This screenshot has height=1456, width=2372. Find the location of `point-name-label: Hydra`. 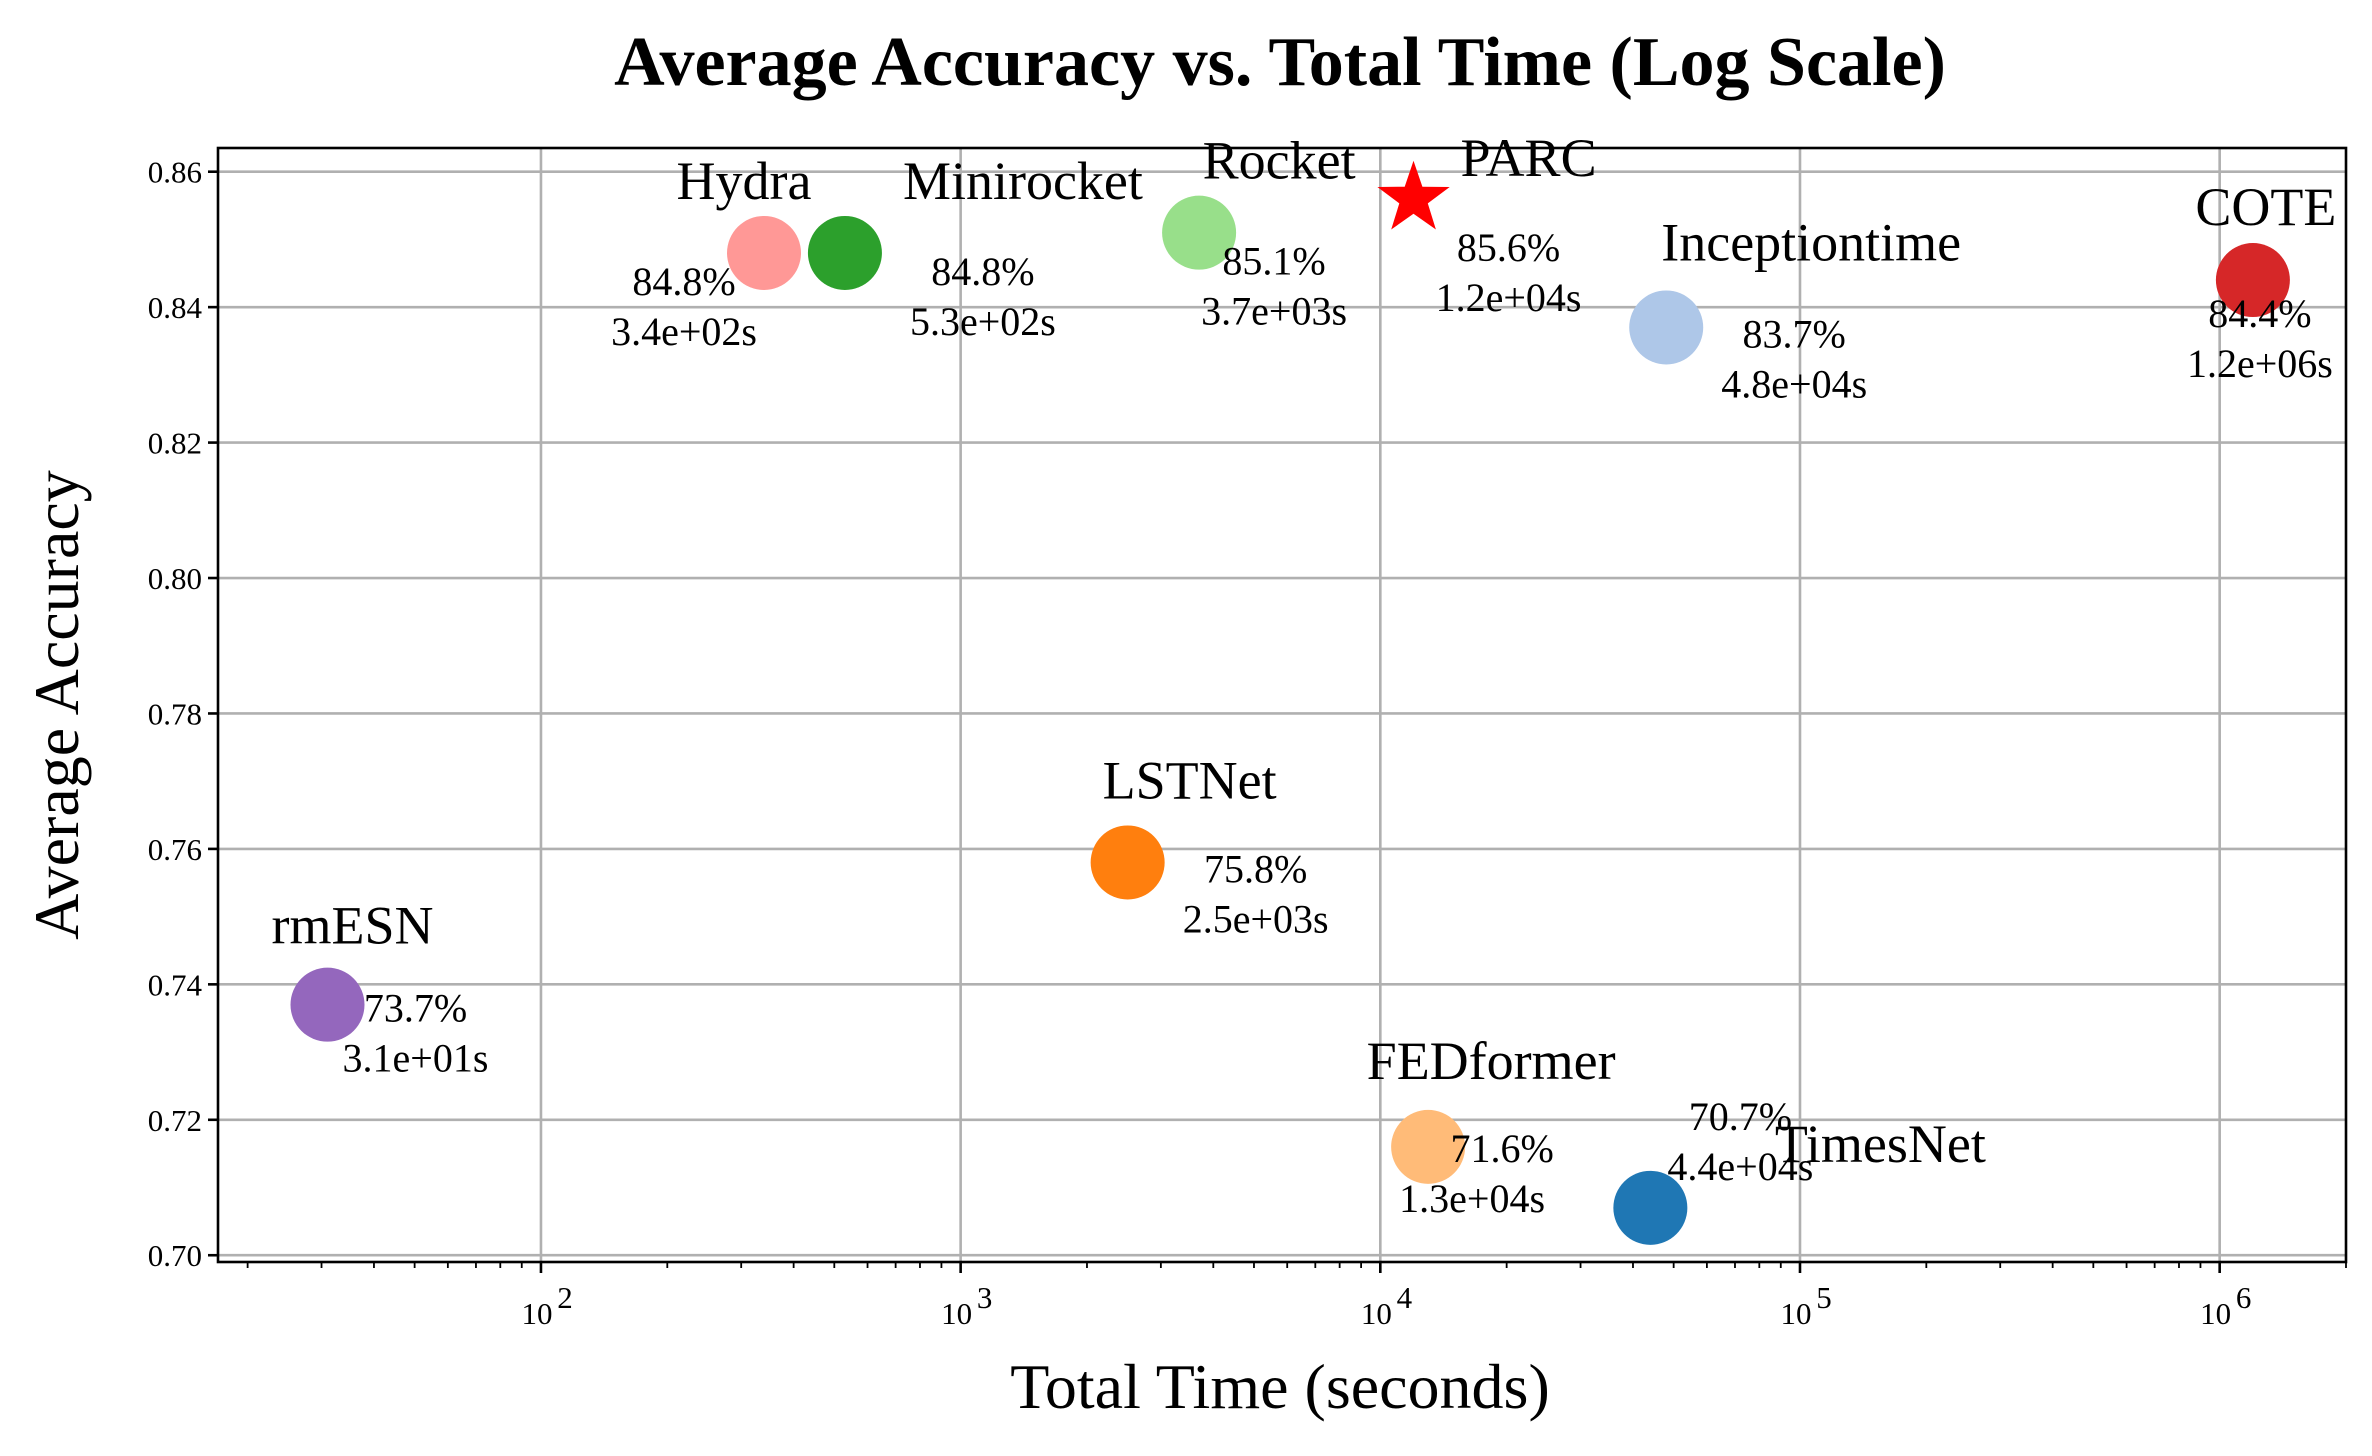

point-name-label: Hydra is located at coordinates (744, 181).